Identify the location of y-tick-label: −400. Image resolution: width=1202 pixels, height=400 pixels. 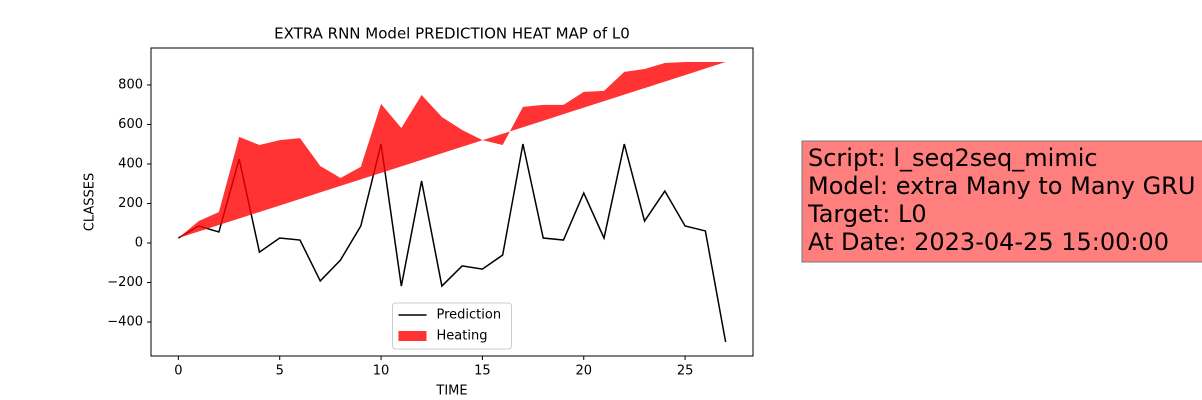
(125, 322).